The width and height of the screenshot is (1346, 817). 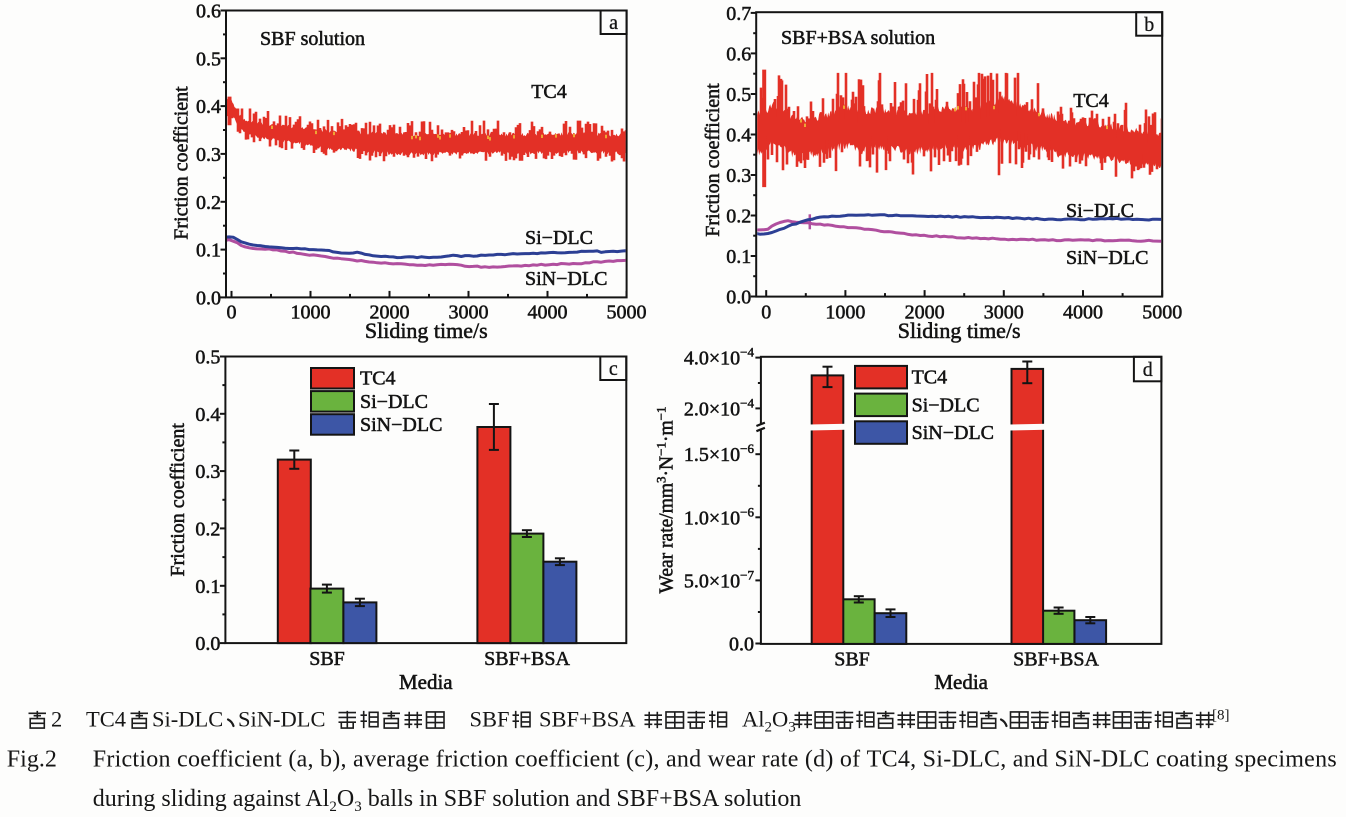 I want to click on svg-text: d, so click(x=1148, y=370).